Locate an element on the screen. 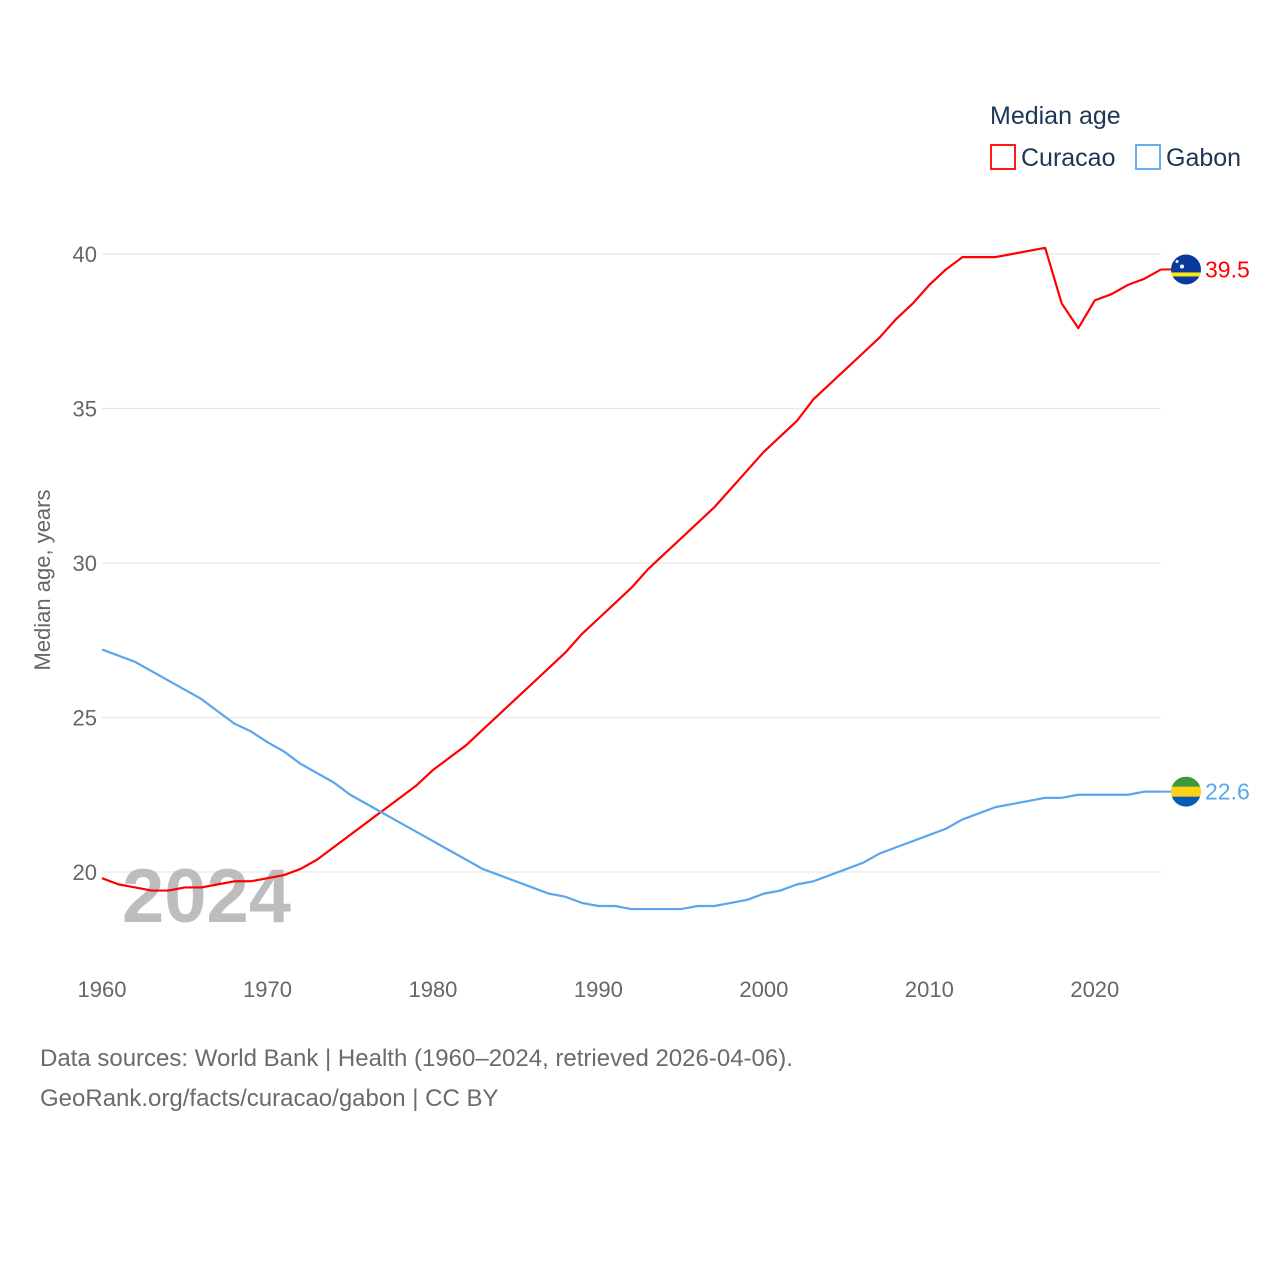  attribution: GeoRank.org/facts/curacao/gabon | CC BY is located at coordinates (269, 1098).